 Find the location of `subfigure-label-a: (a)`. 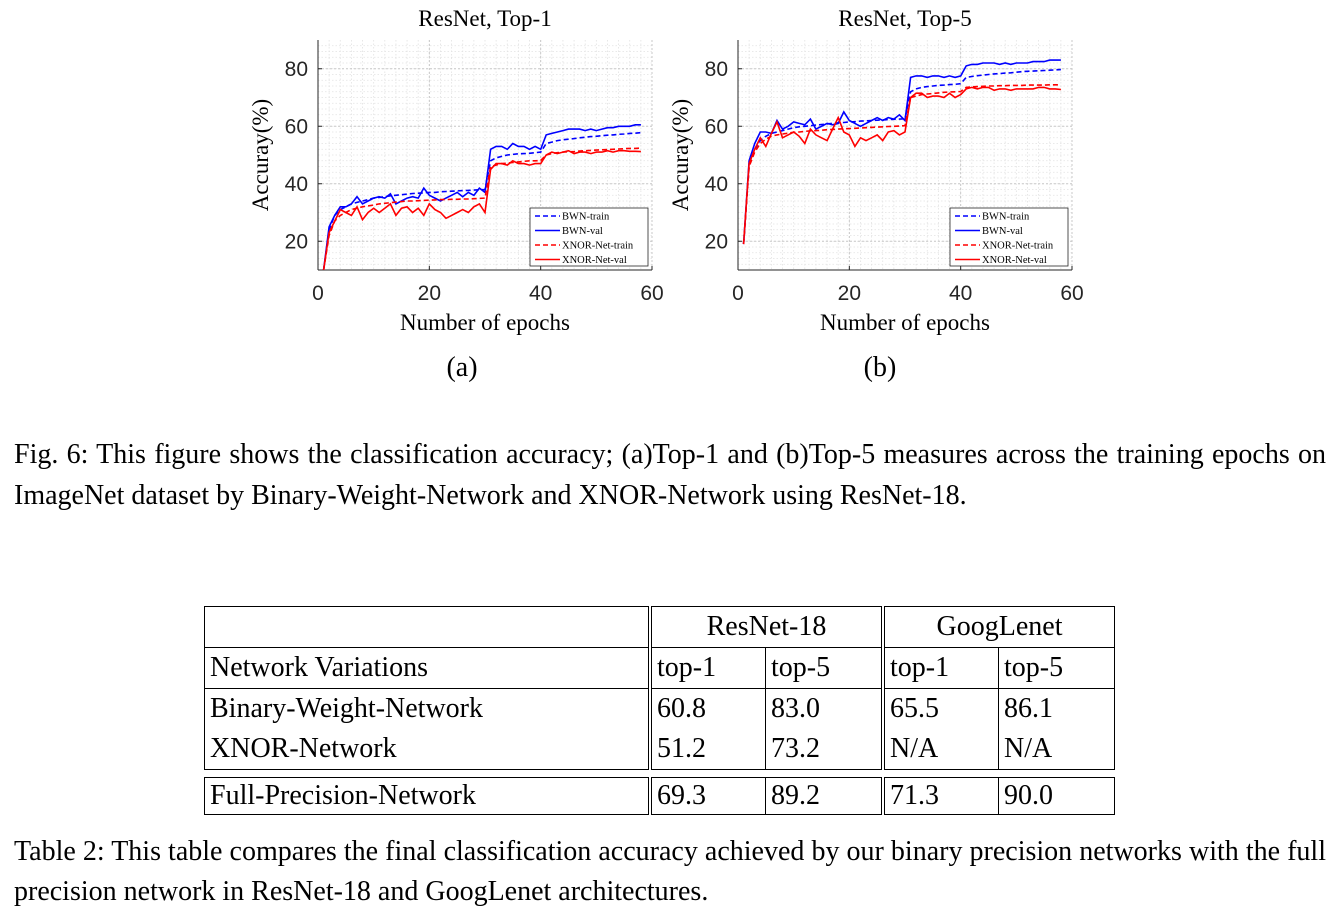

subfigure-label-a: (a) is located at coordinates (462, 367).